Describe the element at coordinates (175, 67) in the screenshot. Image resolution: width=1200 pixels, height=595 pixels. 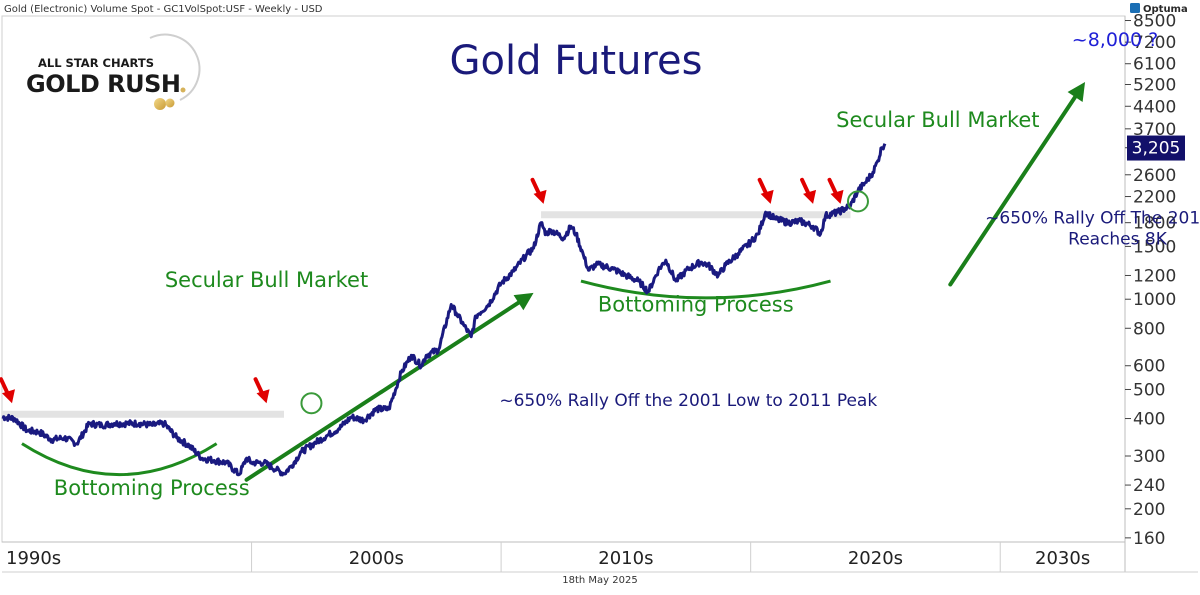
I see `logo-swoosh-icon` at that location.